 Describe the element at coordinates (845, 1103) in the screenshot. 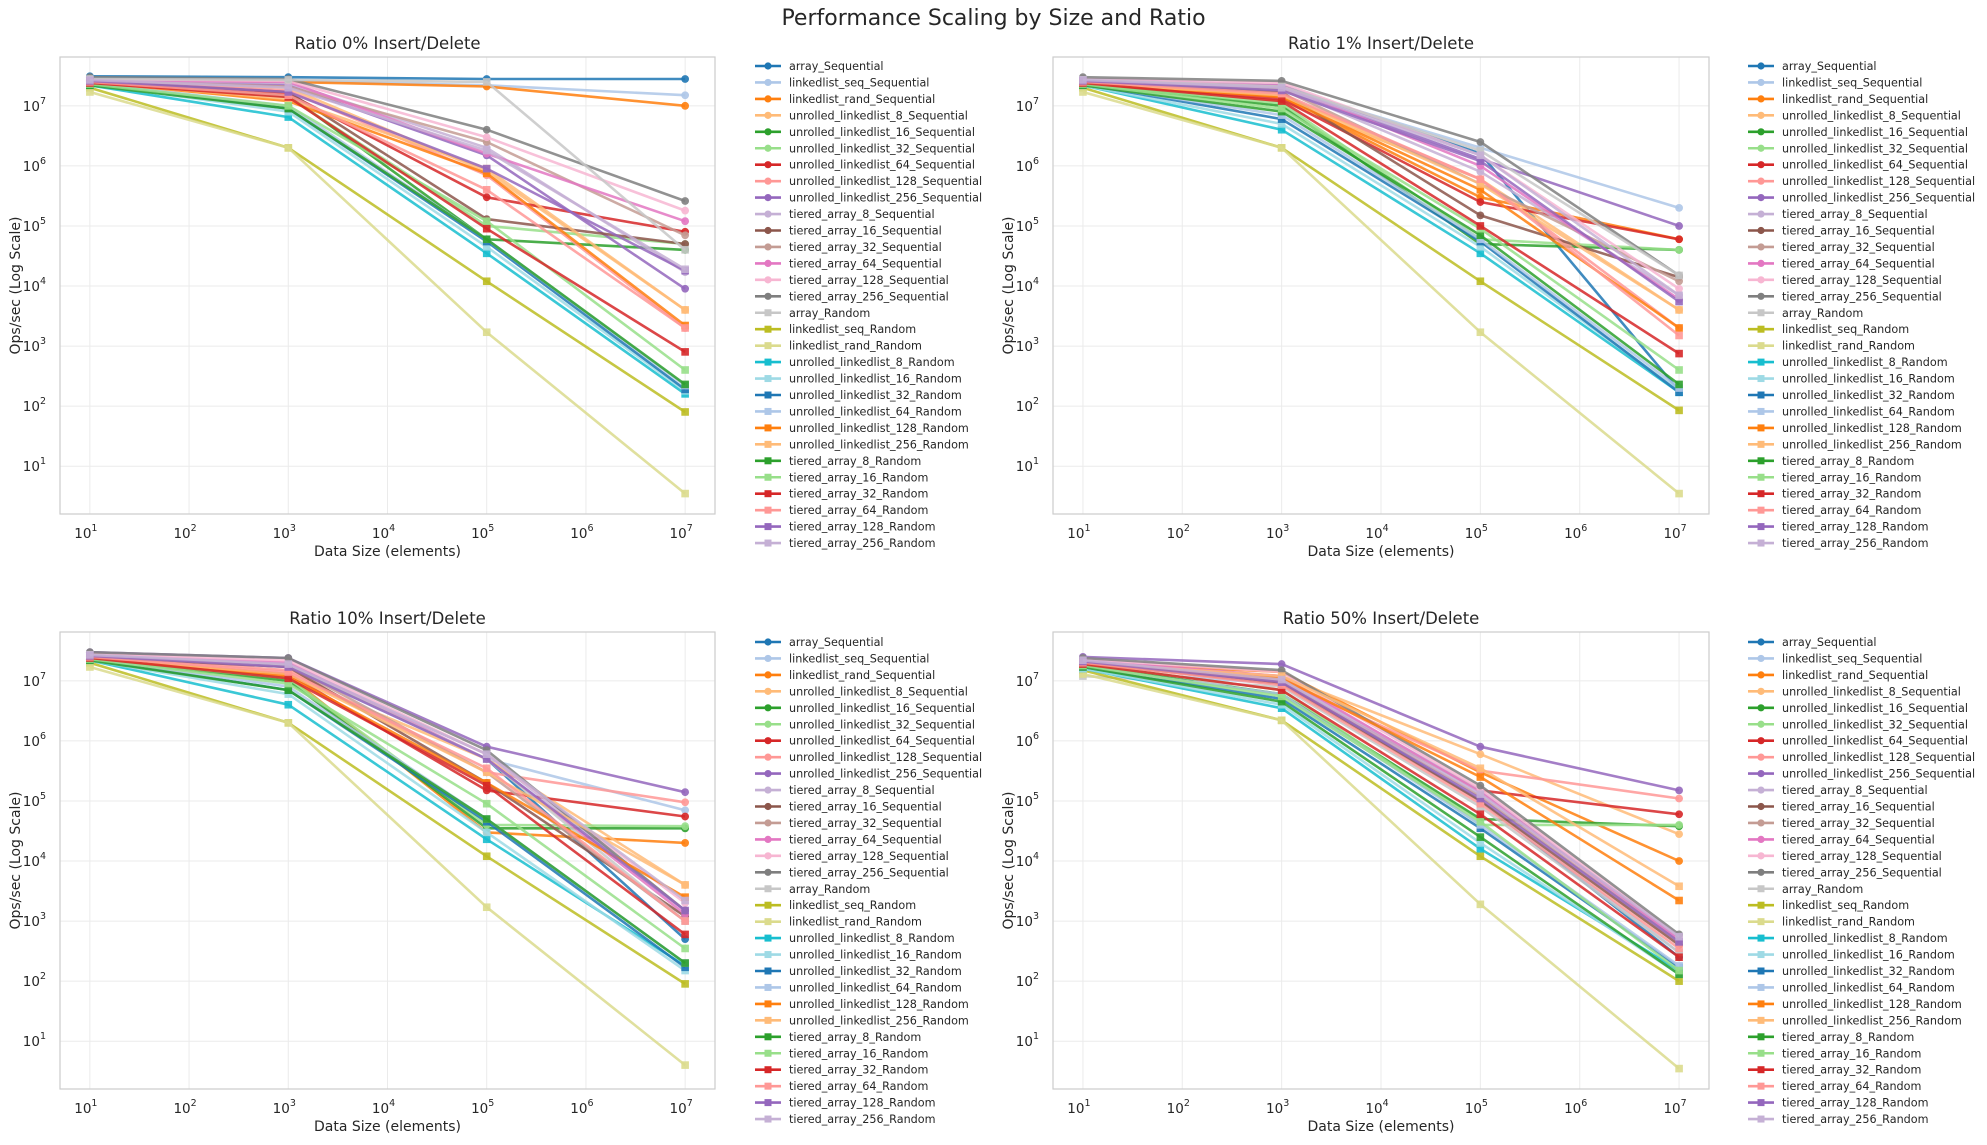

I see `legend-item: tiered_array_128_Random` at that location.